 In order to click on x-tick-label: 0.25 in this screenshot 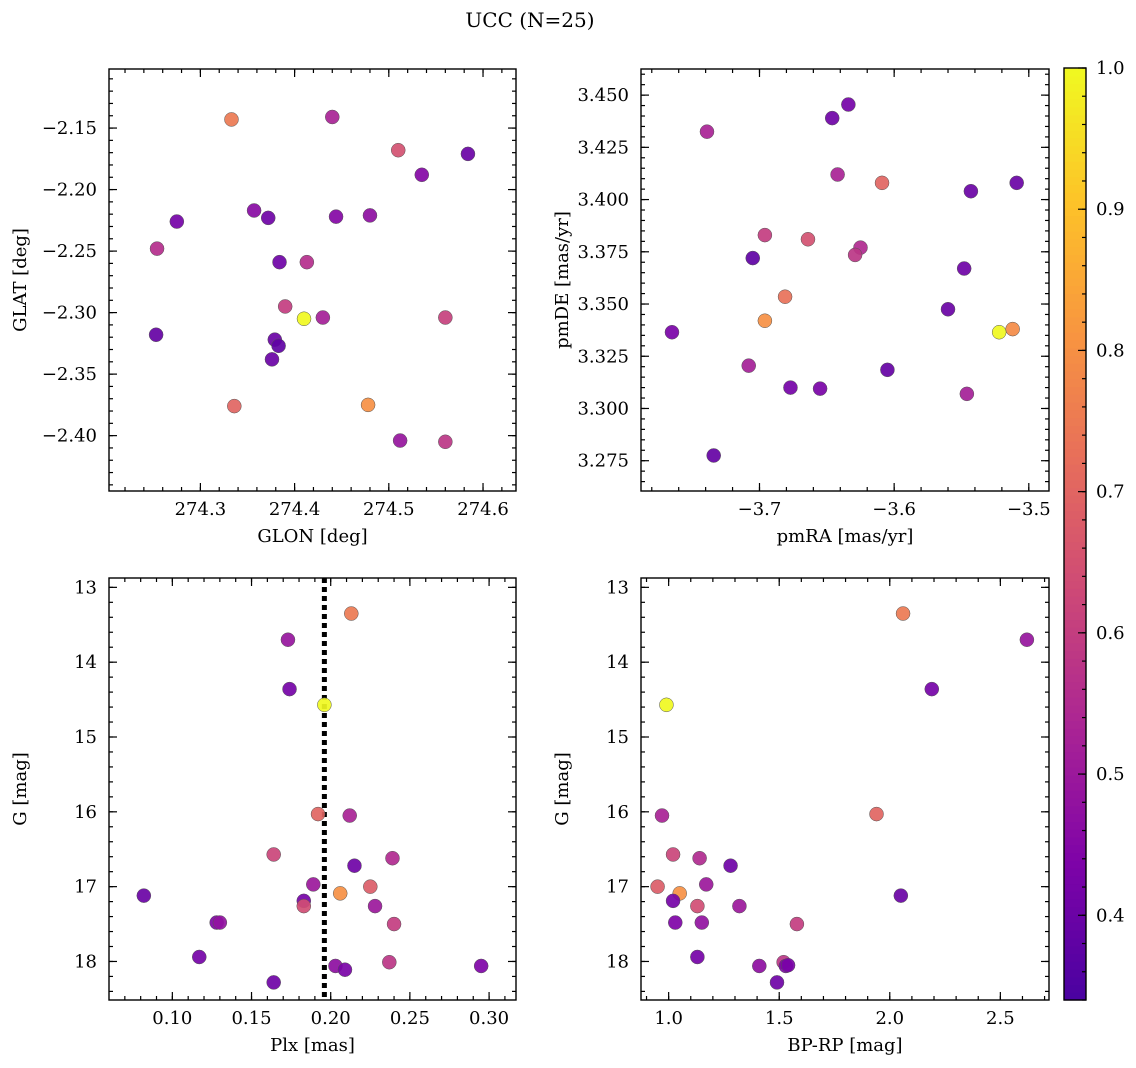, I will do `click(410, 1018)`.